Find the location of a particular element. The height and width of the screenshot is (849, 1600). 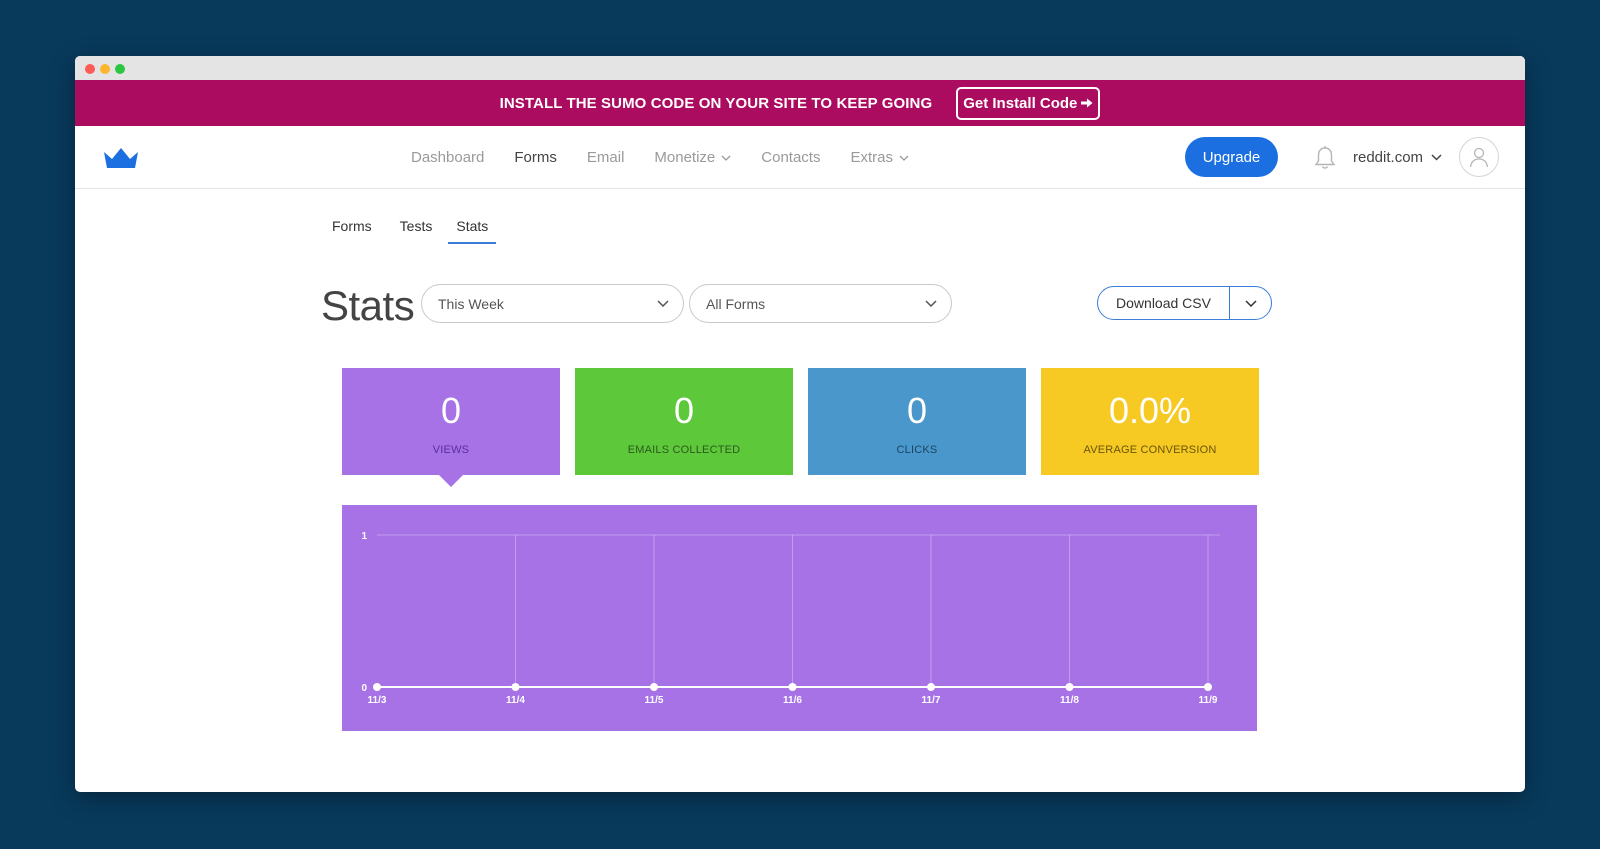

bell-icon is located at coordinates (1325, 158).